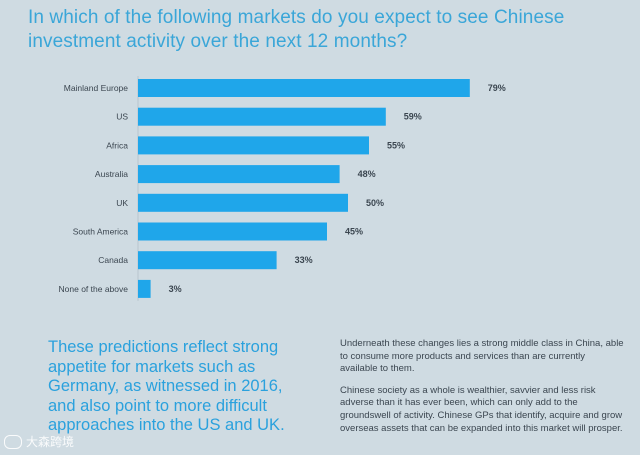 The image size is (640, 455). Describe the element at coordinates (13, 441) in the screenshot. I see `watermark-logo-icon` at that location.